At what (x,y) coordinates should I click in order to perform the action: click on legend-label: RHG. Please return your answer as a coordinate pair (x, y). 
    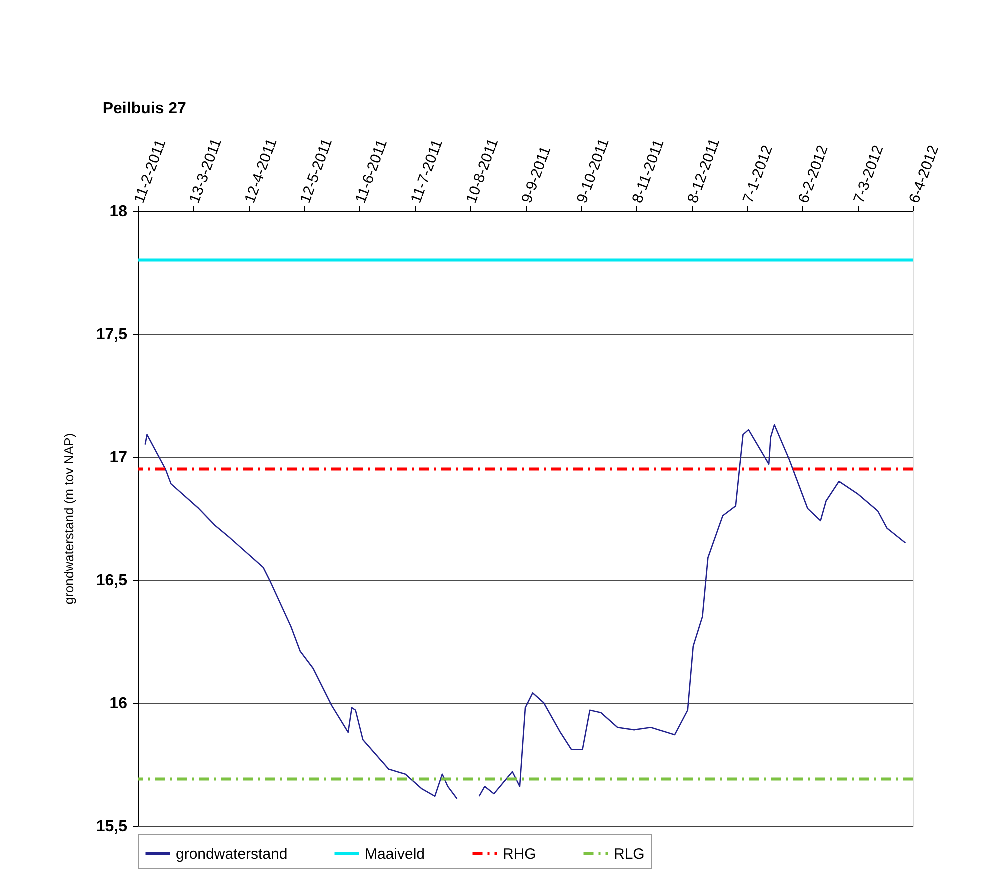
    Looking at the image, I should click on (519, 854).